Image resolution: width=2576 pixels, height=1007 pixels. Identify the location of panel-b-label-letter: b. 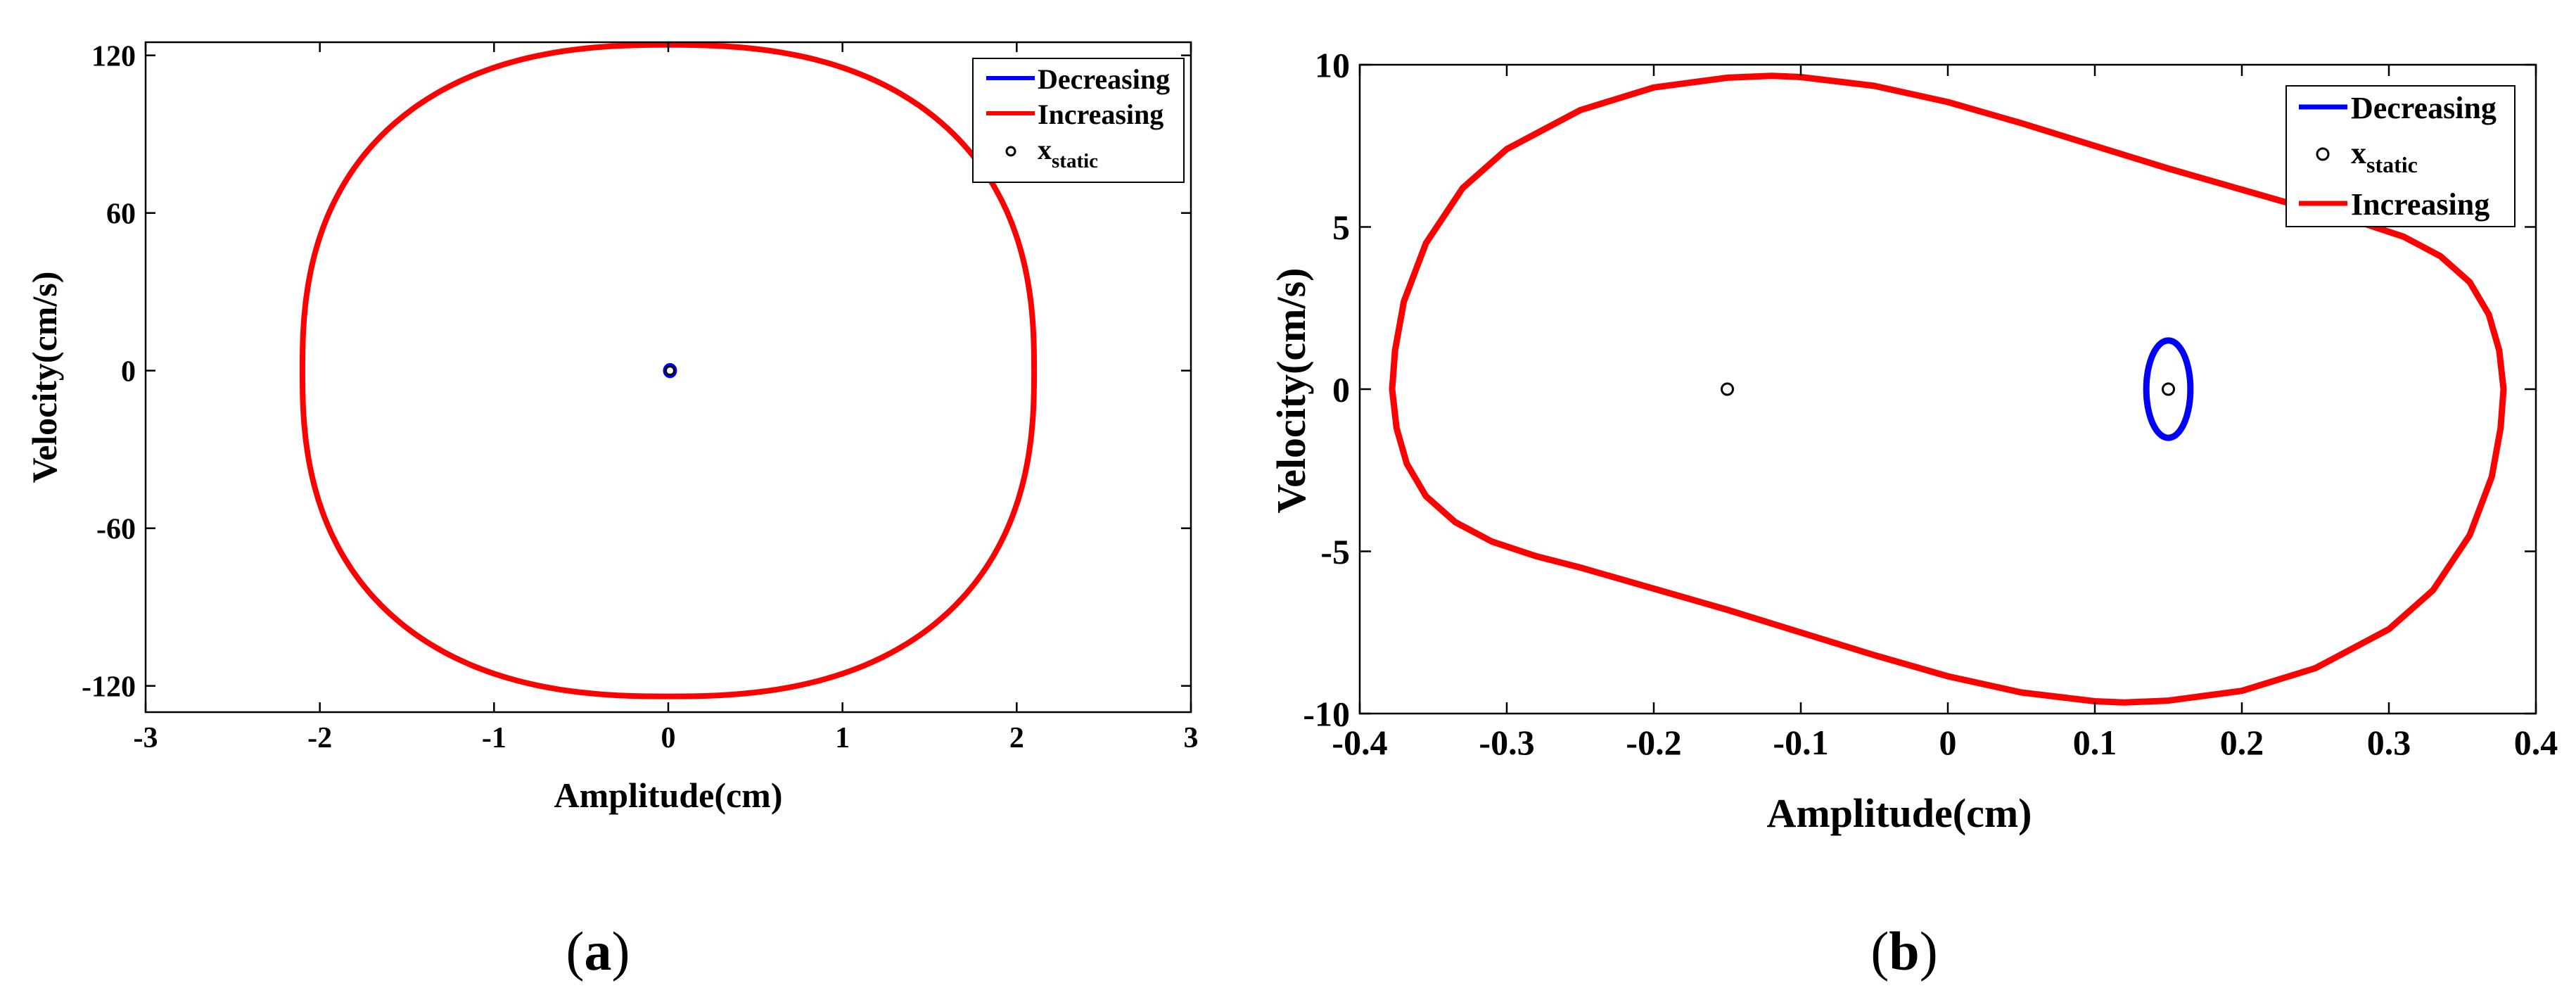
(1904, 951).